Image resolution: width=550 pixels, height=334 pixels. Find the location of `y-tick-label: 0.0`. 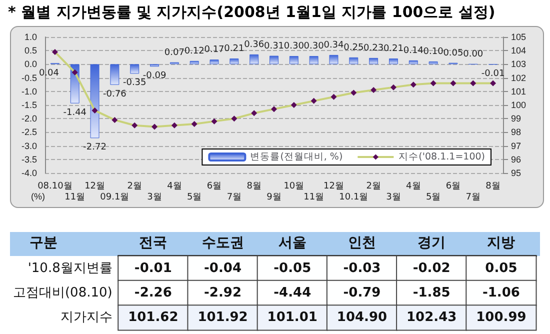

y-tick-label: 0.0 is located at coordinates (30, 64).